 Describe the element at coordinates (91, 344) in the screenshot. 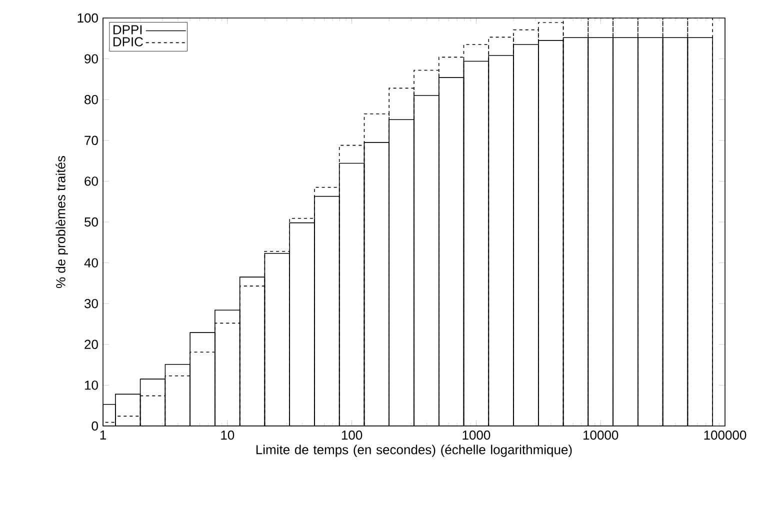

I see `y-tick-label: 20` at that location.